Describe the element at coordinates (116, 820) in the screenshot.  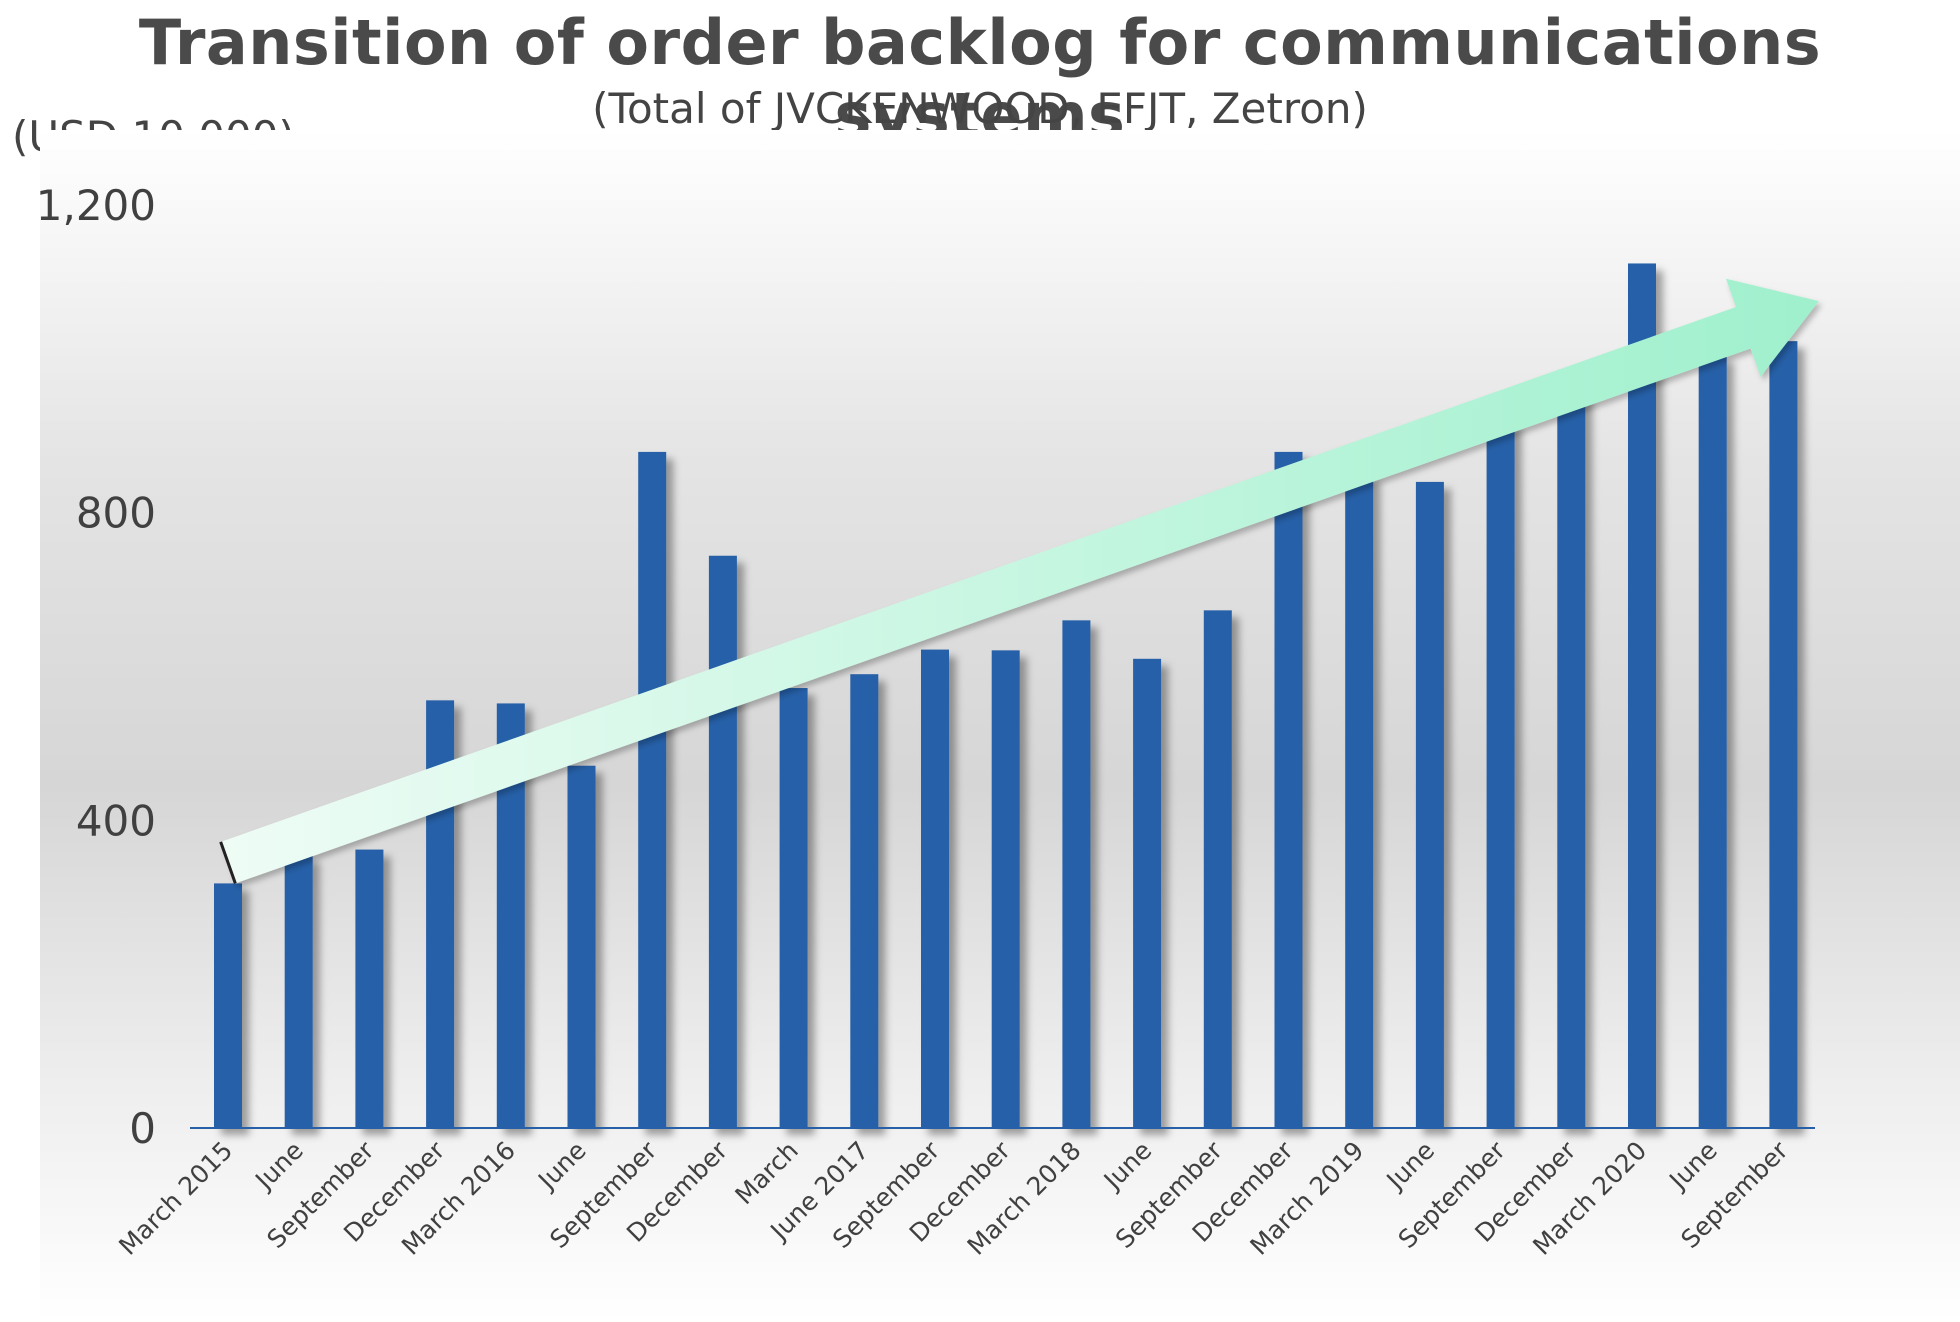
I see `y-tick-label: 400` at that location.